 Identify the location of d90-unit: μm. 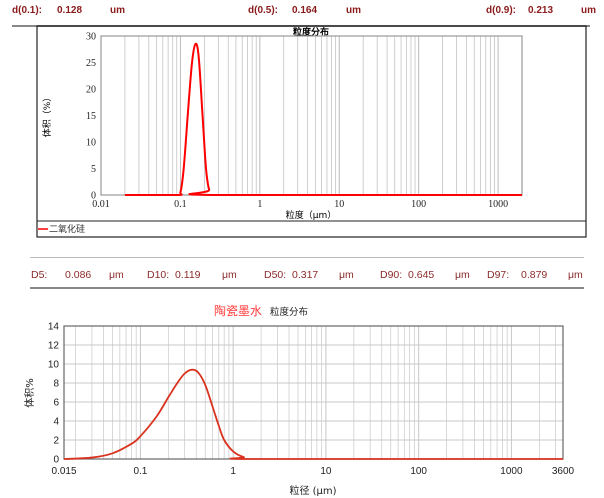
(462, 275).